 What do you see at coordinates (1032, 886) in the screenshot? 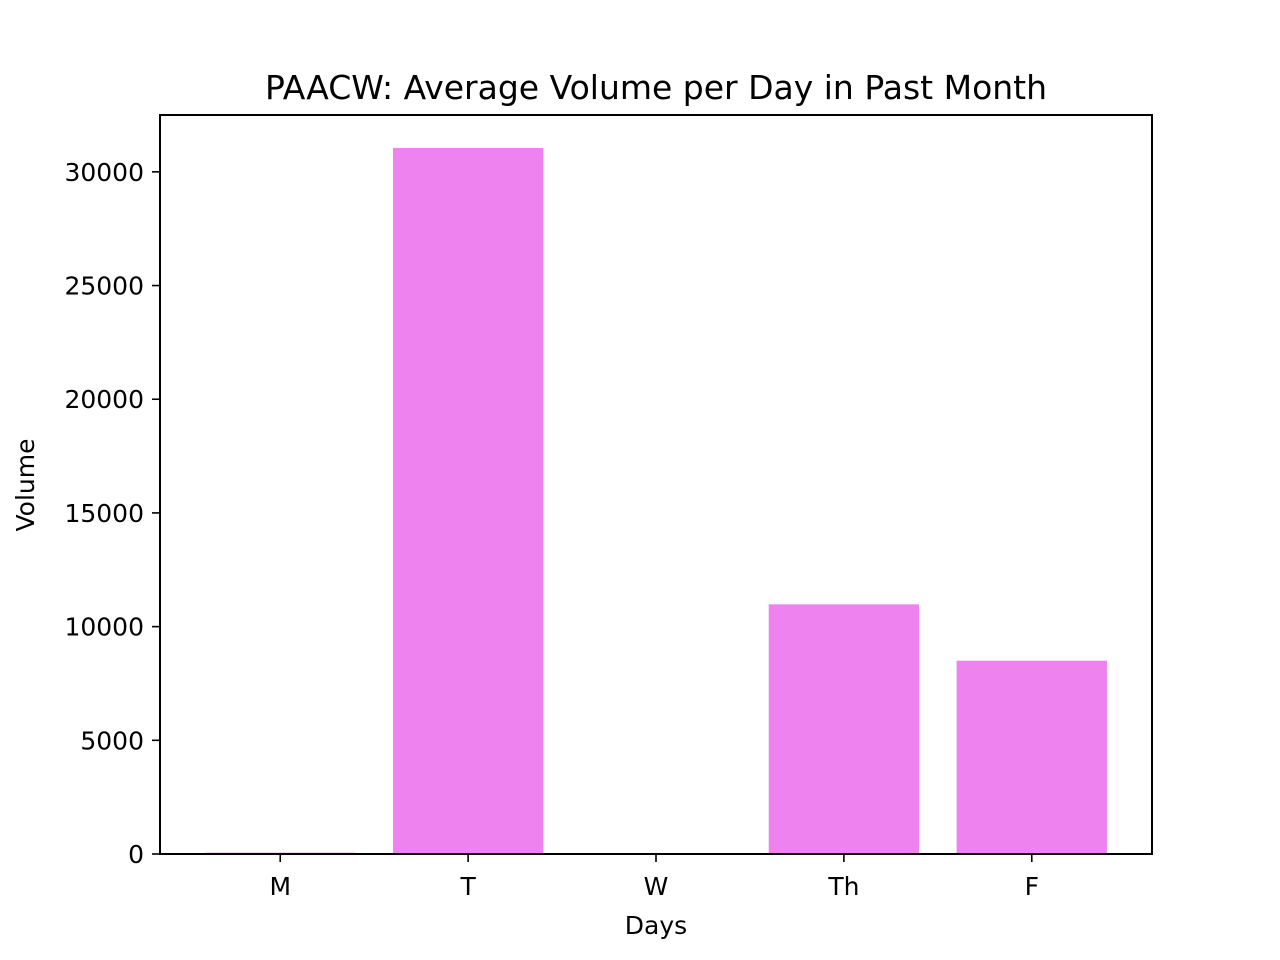
I see `x-tick-label: F` at bounding box center [1032, 886].